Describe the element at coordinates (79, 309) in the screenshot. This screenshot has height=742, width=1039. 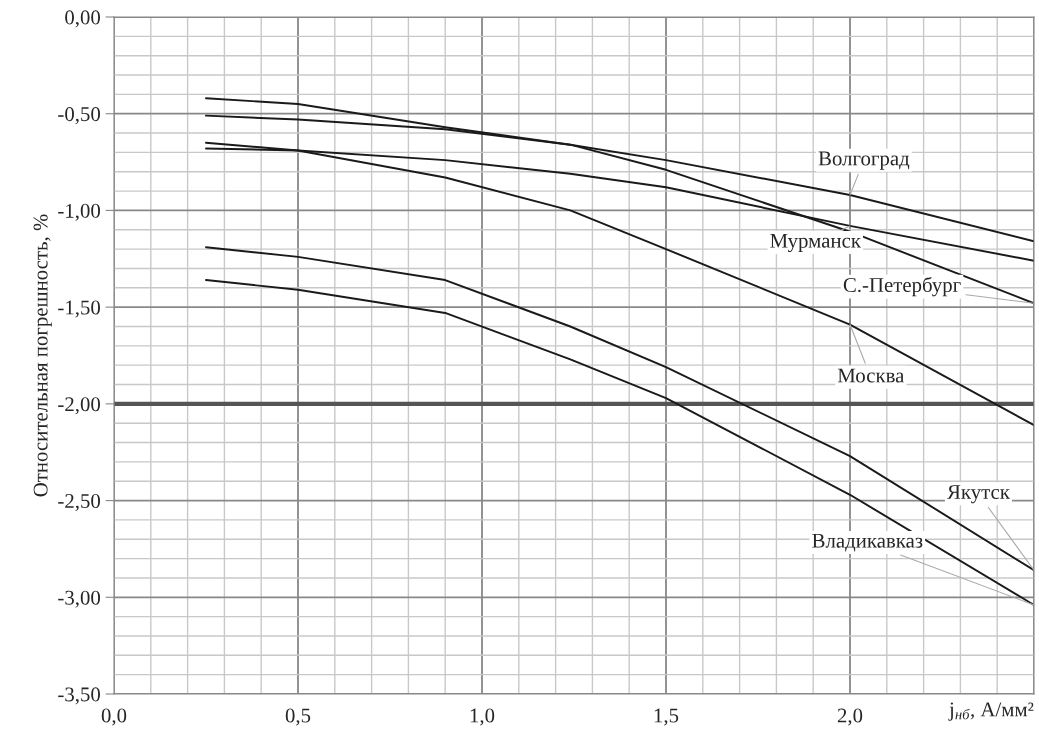
I see `y-tick-label: -1,50` at that location.